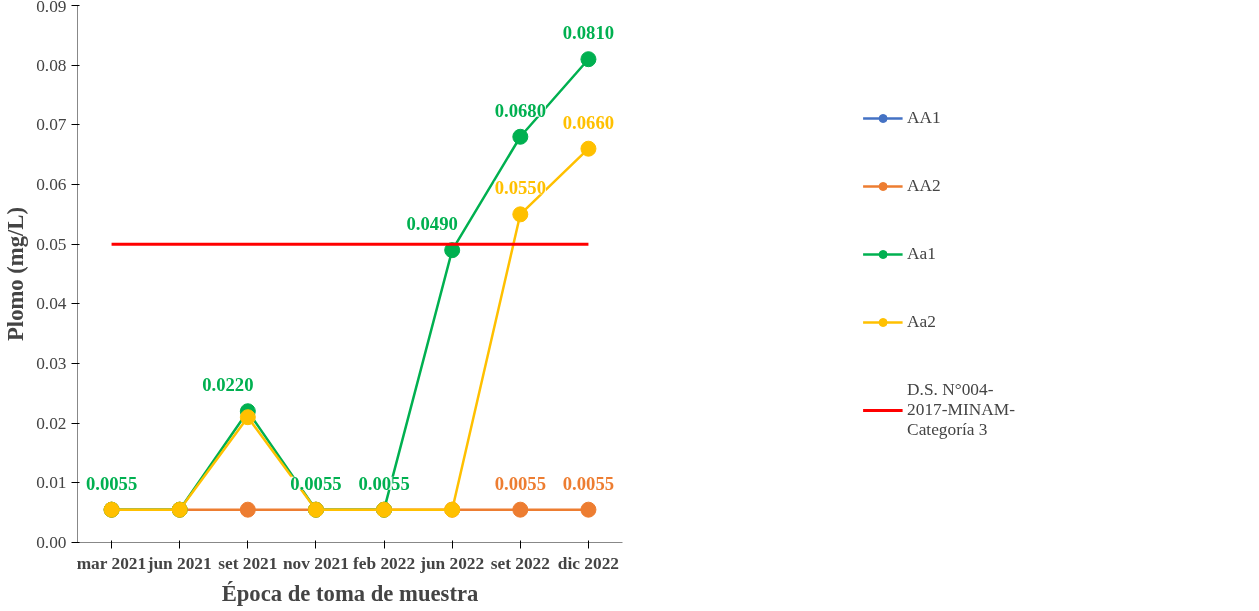 Image resolution: width=1259 pixels, height=611 pixels. What do you see at coordinates (228, 385) in the screenshot?
I see `data-label: 0.0220` at bounding box center [228, 385].